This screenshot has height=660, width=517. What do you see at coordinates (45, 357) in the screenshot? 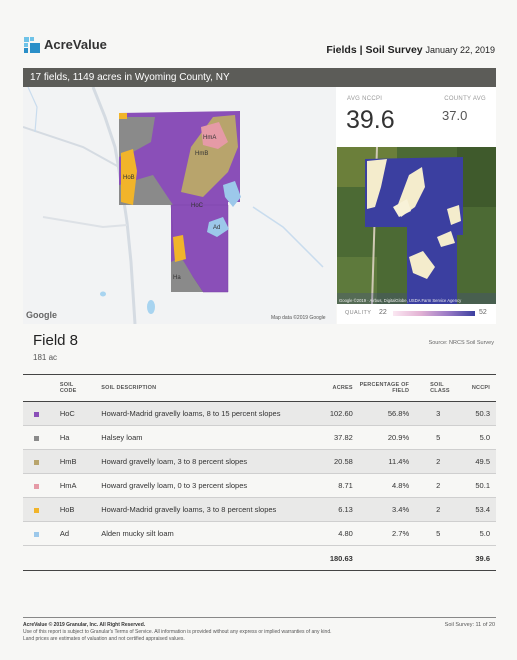
I see `field-acres: 181 ac` at bounding box center [45, 357].